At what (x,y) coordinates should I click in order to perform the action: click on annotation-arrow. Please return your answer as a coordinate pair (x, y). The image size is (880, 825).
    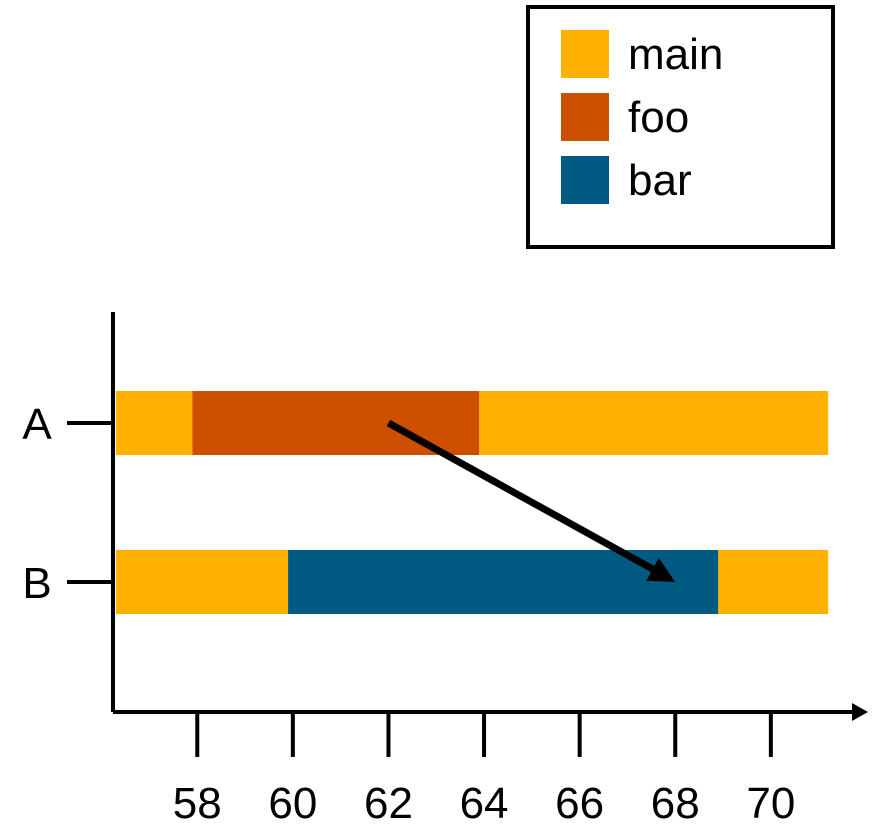
    Looking at the image, I should click on (527, 499).